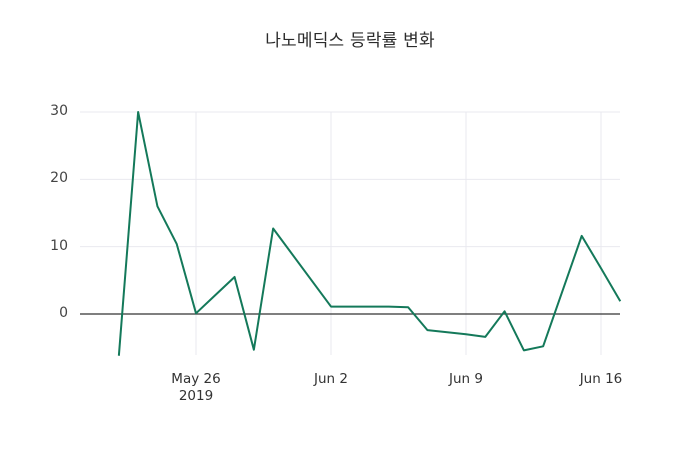 Image resolution: width=700 pixels, height=450 pixels. Describe the element at coordinates (59, 178) in the screenshot. I see `y-tick-label: 20` at that location.